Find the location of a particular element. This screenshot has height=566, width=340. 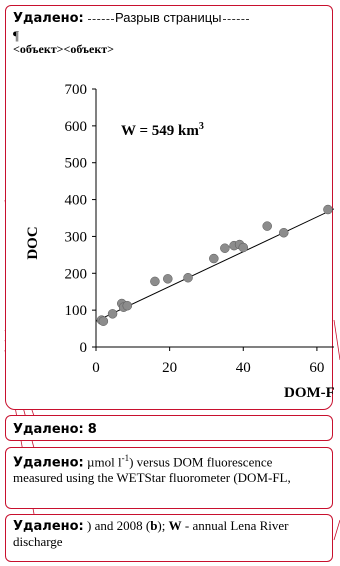

x-tick-label: 40 is located at coordinates (243, 368).